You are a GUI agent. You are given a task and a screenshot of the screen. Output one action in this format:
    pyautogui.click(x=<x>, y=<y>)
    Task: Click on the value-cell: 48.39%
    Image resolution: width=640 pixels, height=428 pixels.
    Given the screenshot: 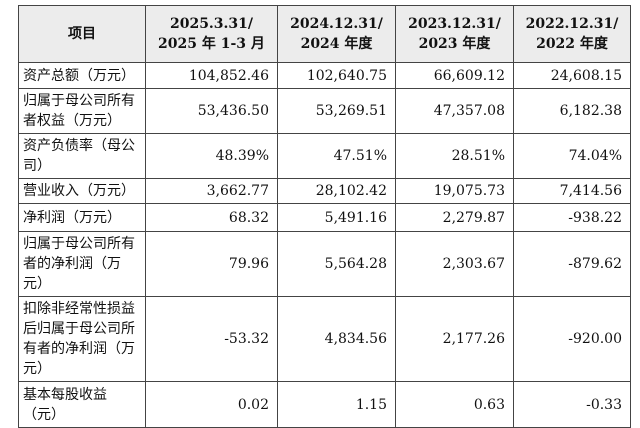 What is the action you would take?
    pyautogui.click(x=211, y=156)
    